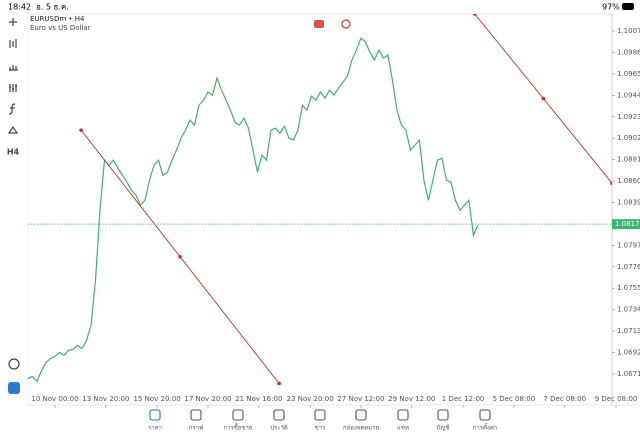 This screenshot has width=640, height=447. What do you see at coordinates (628, 267) in the screenshot?
I see `y-tick-label: 1.07760` at bounding box center [628, 267].